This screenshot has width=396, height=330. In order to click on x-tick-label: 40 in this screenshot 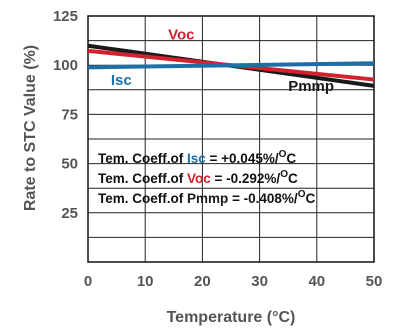, I will do `click(316, 281)`.